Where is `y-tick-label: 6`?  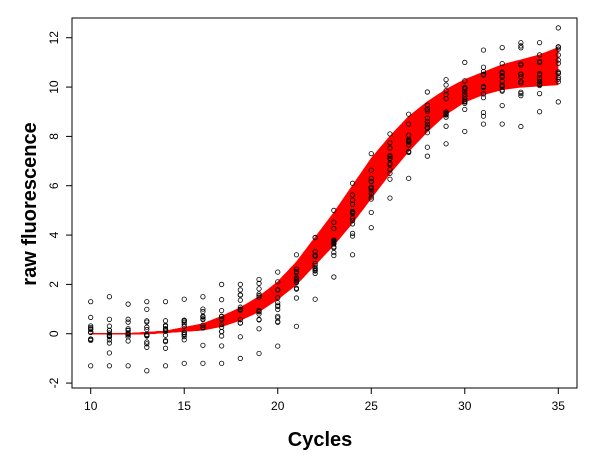 y-tick-label: 6 is located at coordinates (54, 185).